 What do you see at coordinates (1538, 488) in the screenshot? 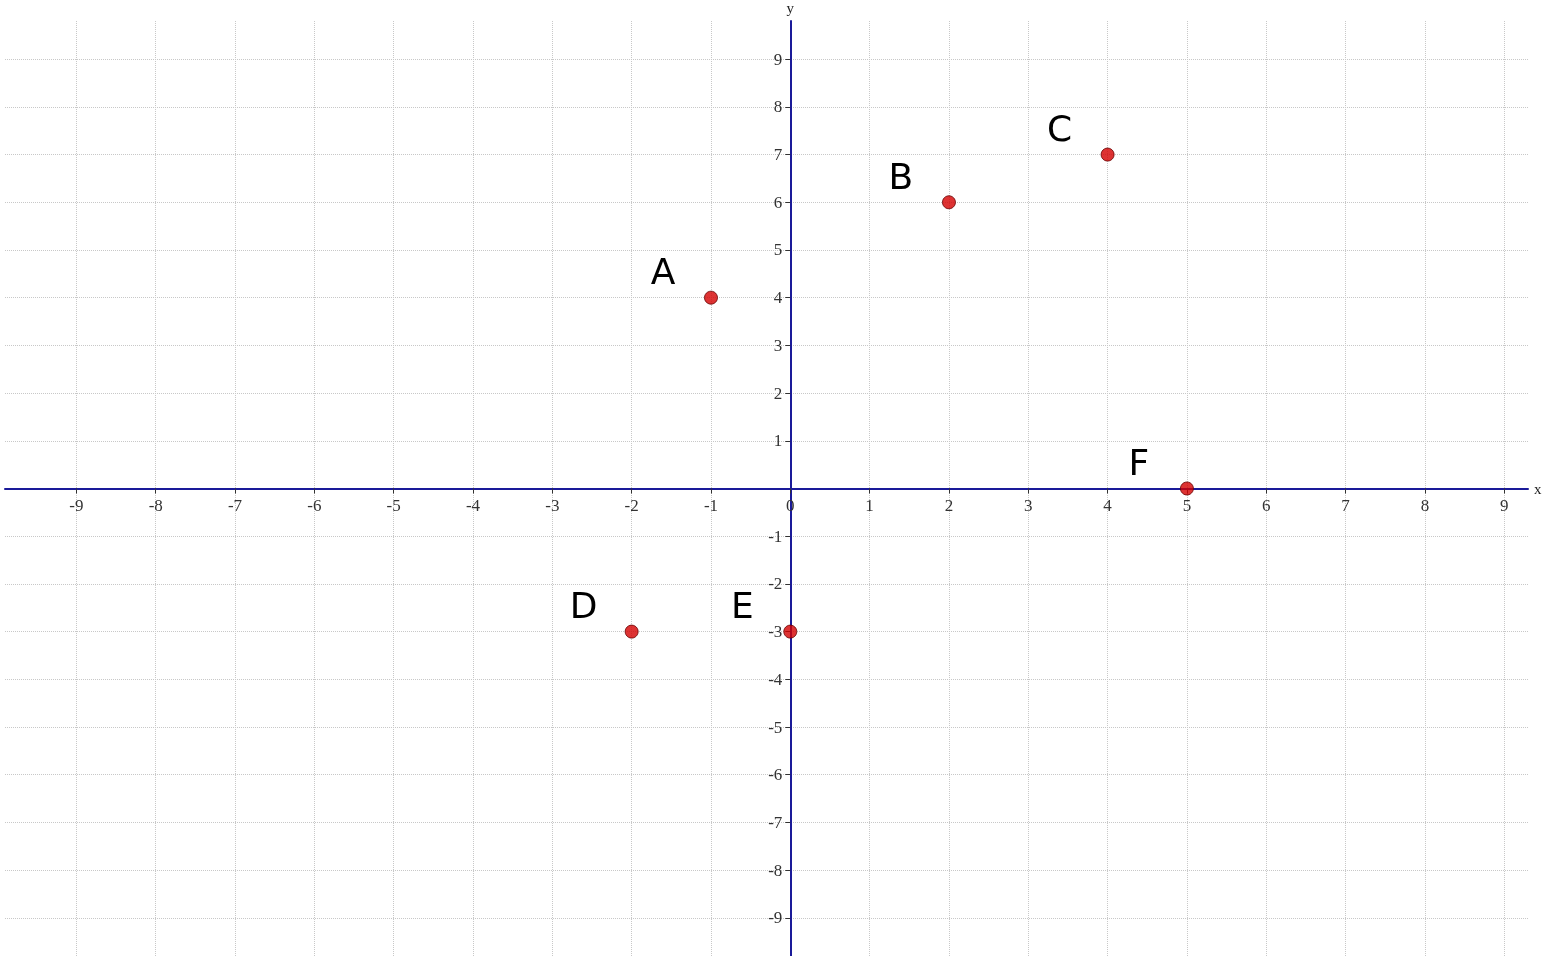
I see `x-axis-title: x` at bounding box center [1538, 488].